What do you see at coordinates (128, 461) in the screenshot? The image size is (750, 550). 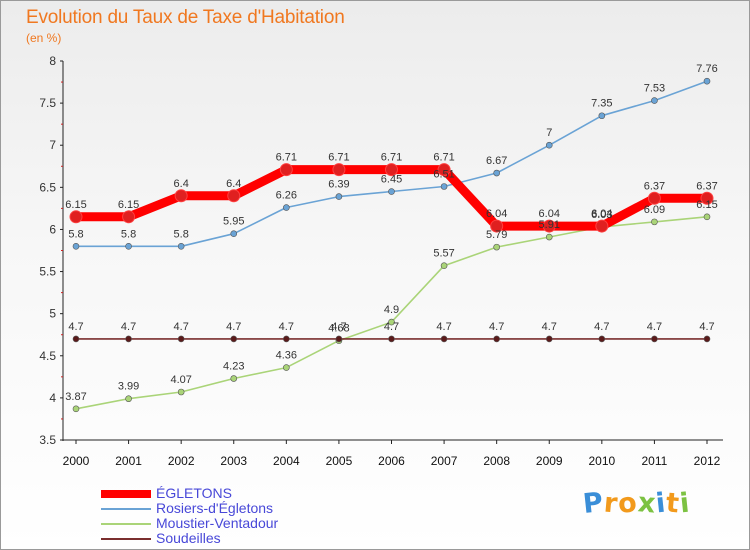 I see `x-tick-label: 2001` at bounding box center [128, 461].